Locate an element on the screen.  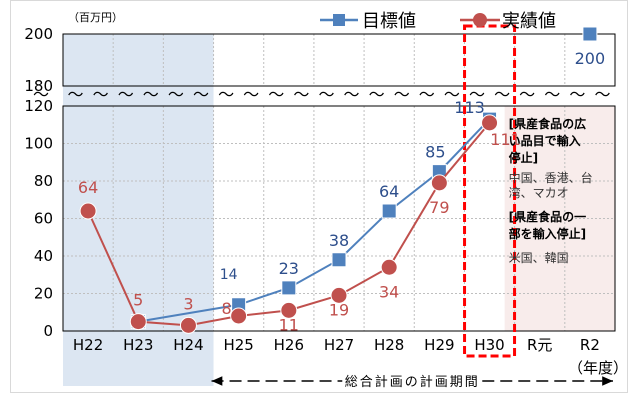
data-label-target: 23 is located at coordinates (289, 268).